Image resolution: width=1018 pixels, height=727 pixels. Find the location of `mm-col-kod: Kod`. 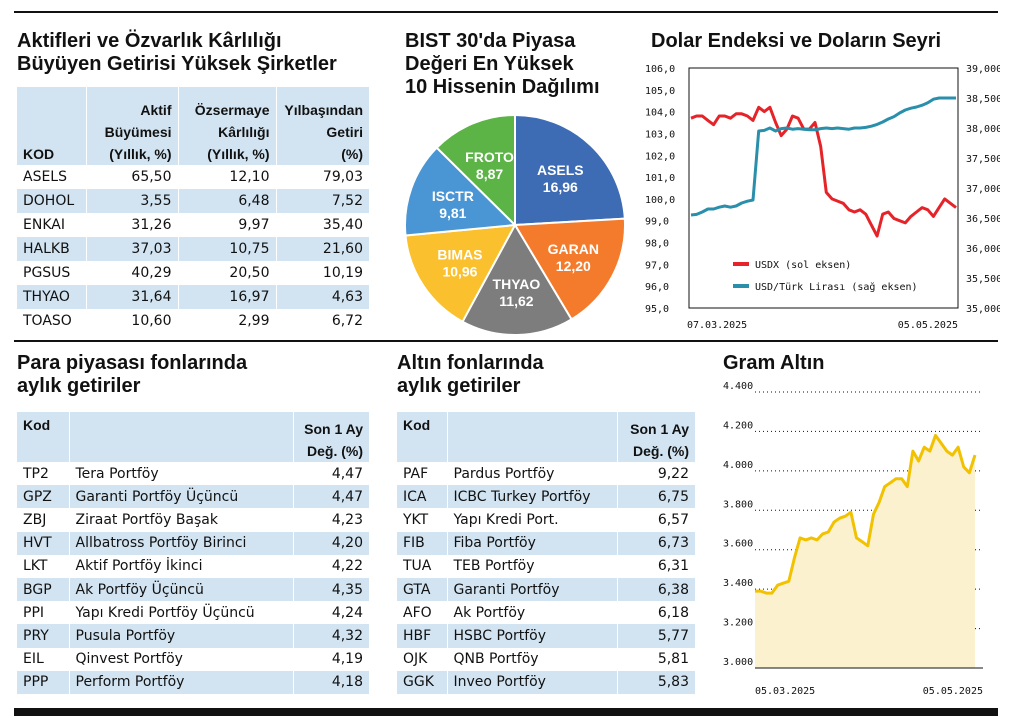

mm-col-kod: Kod is located at coordinates (37, 425).